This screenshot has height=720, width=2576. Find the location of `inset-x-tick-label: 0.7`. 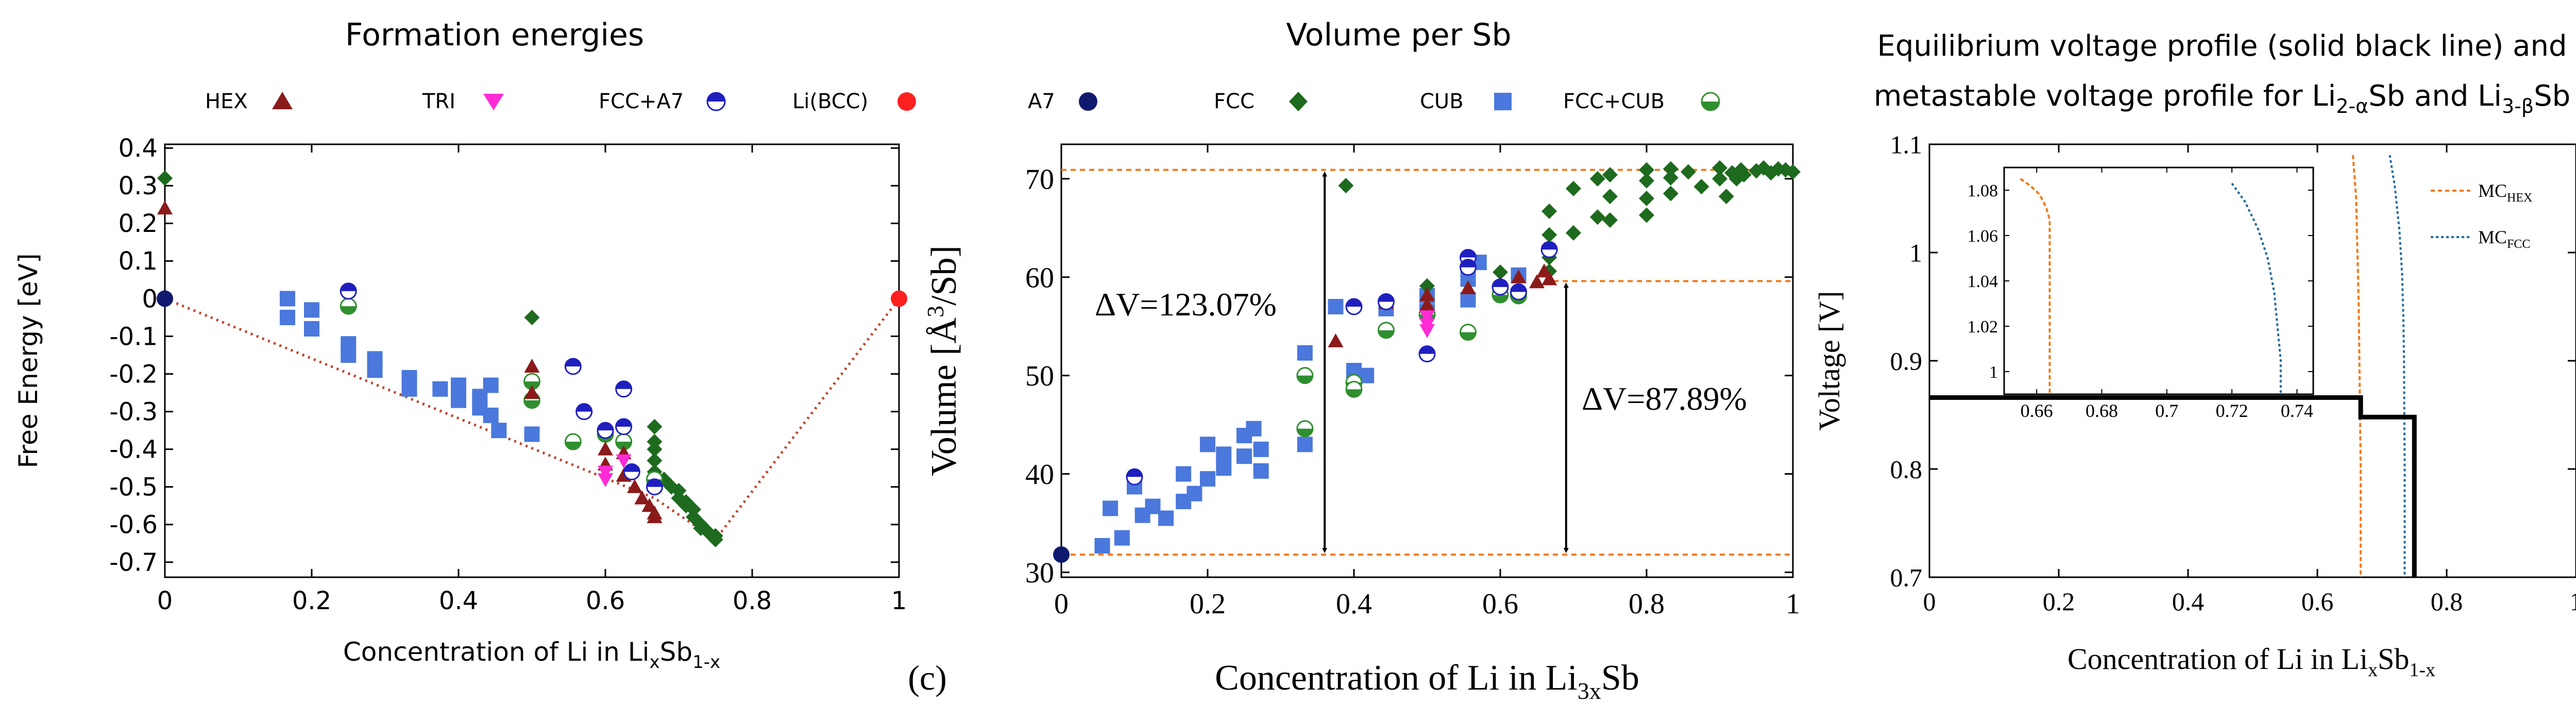

inset-x-tick-label: 0.7 is located at coordinates (2166, 410).